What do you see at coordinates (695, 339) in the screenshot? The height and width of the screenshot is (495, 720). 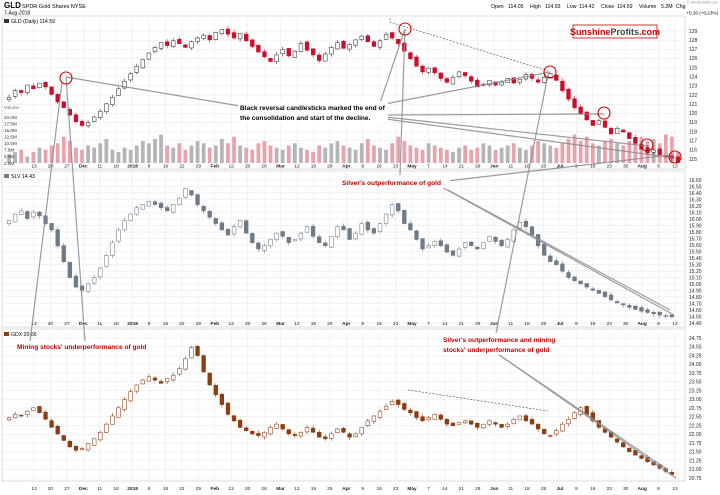 I see `gdx-y-tick-label: 24.75` at bounding box center [695, 339].